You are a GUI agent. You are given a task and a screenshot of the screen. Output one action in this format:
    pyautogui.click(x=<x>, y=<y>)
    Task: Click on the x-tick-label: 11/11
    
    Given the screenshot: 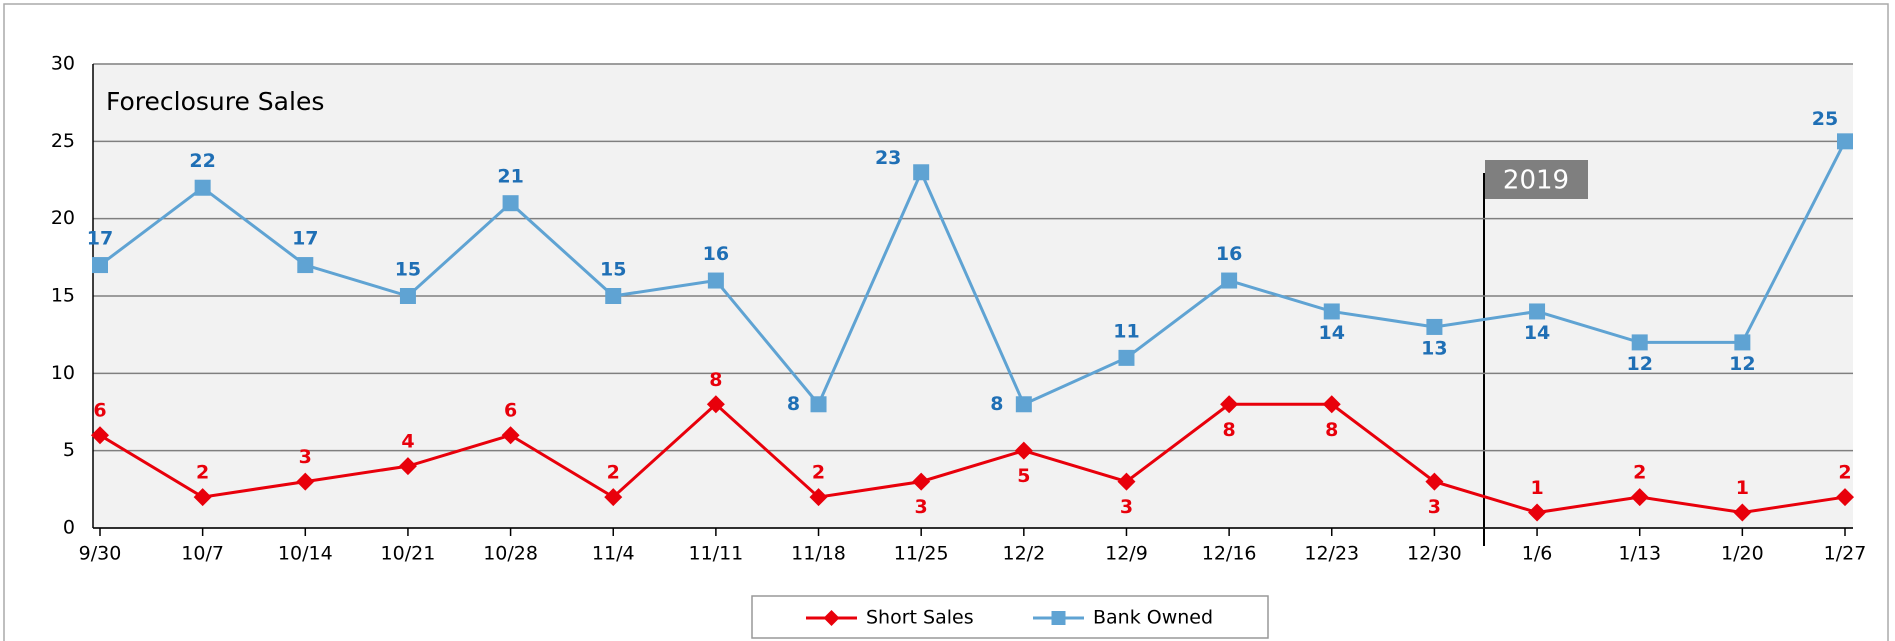 What is the action you would take?
    pyautogui.click(x=715, y=554)
    